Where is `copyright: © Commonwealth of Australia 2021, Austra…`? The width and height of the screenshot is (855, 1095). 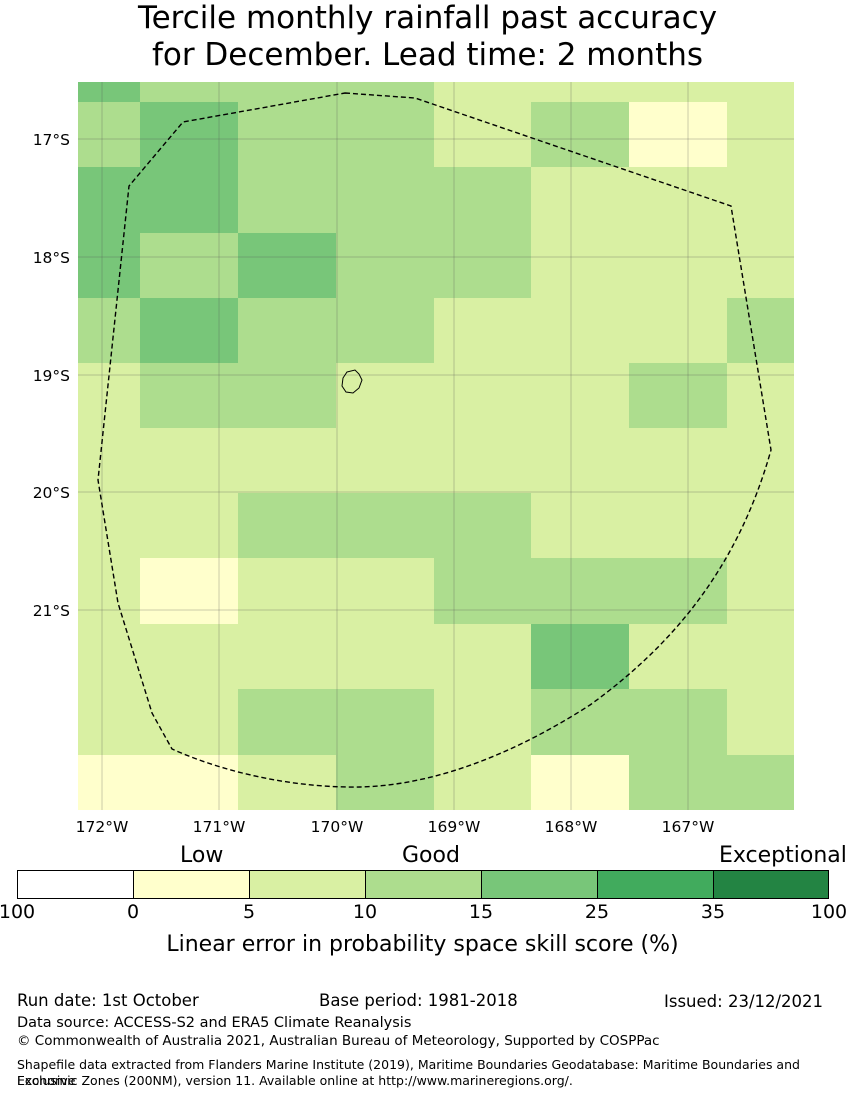 copyright: © Commonwealth of Australia 2021, Austra… is located at coordinates (338, 1041).